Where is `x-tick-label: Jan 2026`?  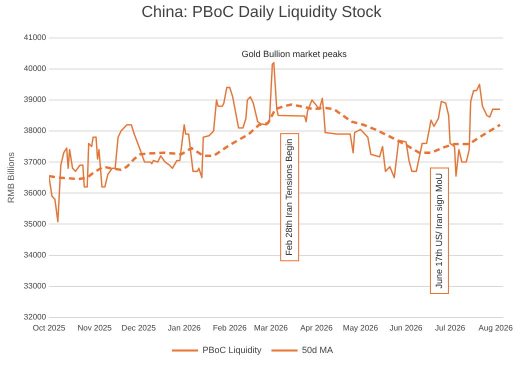 x-tick-label: Jan 2026 is located at coordinates (185, 327).